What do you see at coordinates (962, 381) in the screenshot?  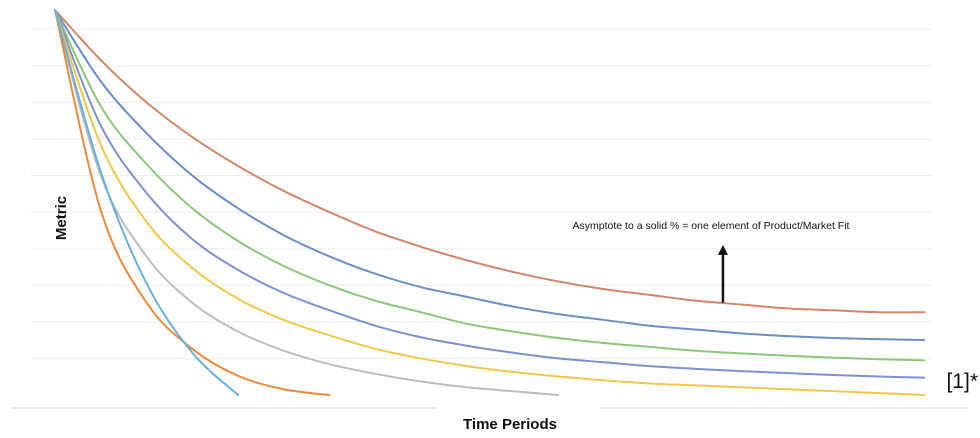 I see `footnote-reference: [1]*` at bounding box center [962, 381].